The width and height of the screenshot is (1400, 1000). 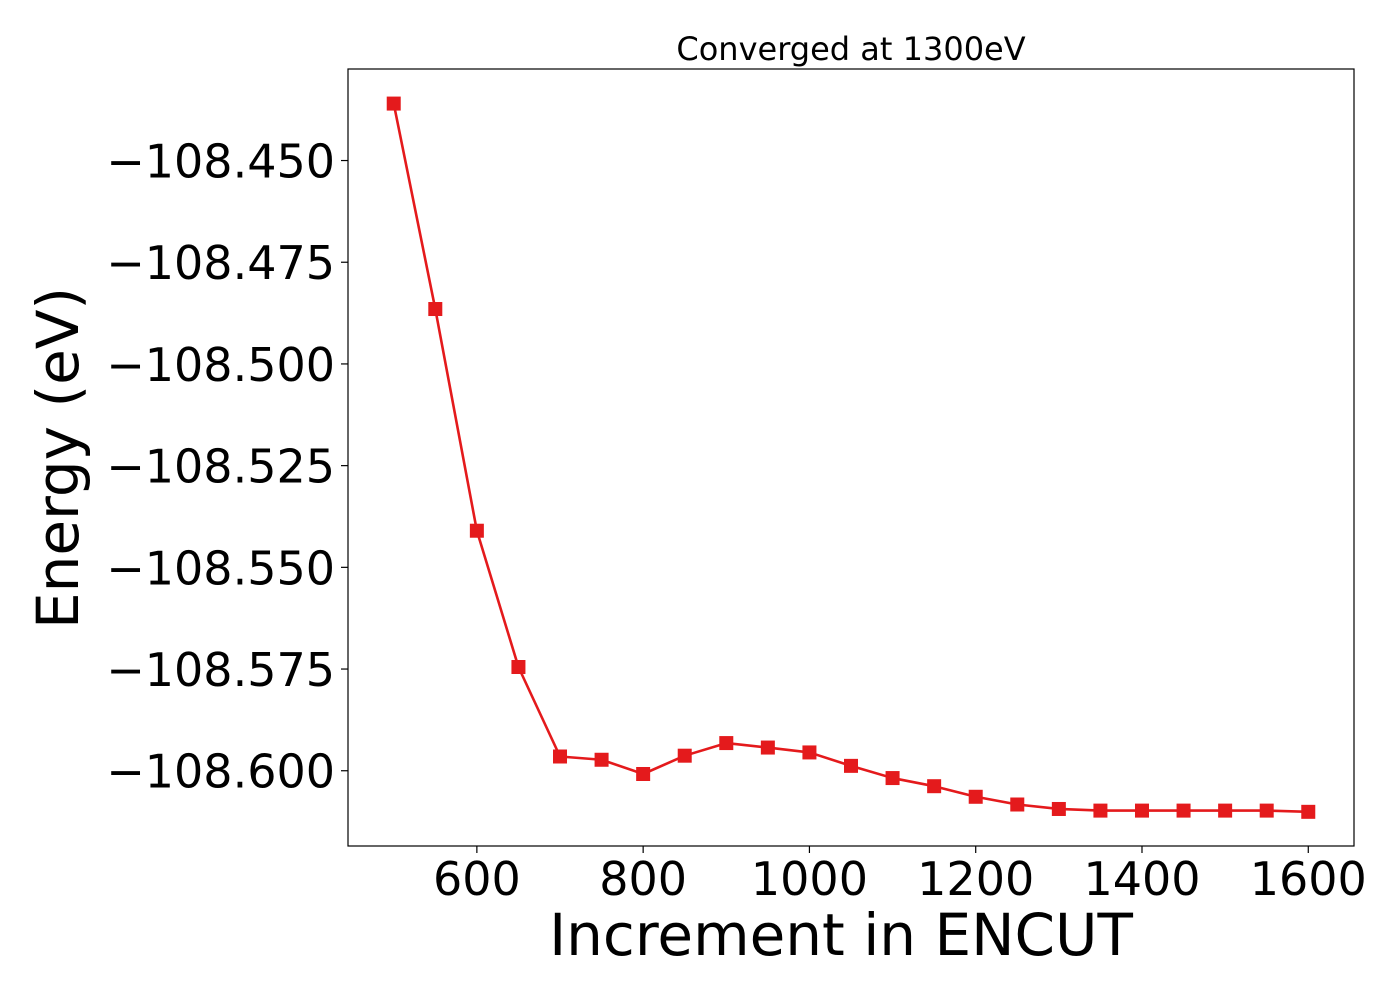 I want to click on x-tick-label: 600, so click(x=477, y=879).